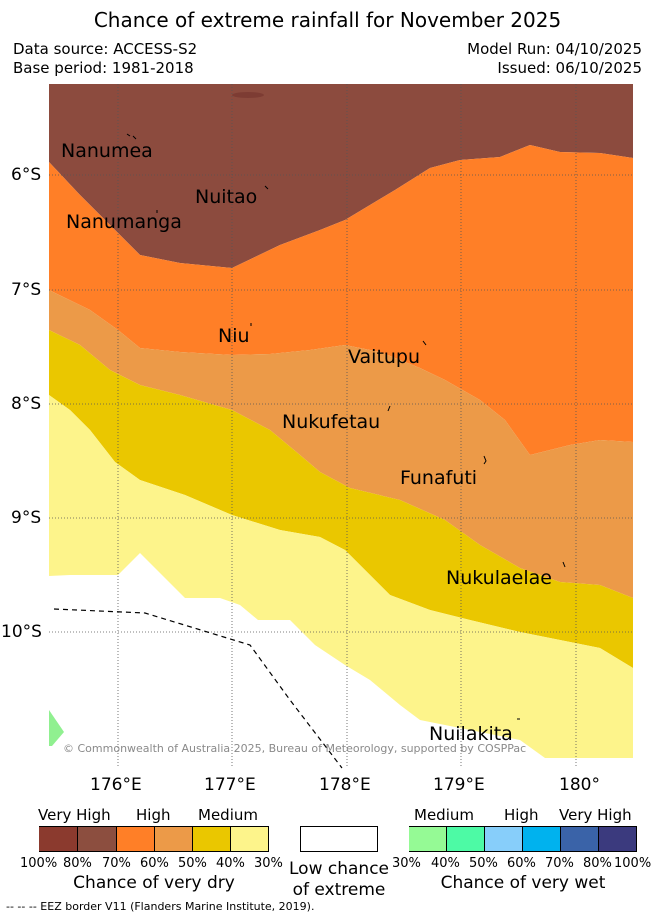 This screenshot has width=655, height=919. What do you see at coordinates (77, 863) in the screenshot?
I see `legend-dry-pct-80: 80%` at bounding box center [77, 863].